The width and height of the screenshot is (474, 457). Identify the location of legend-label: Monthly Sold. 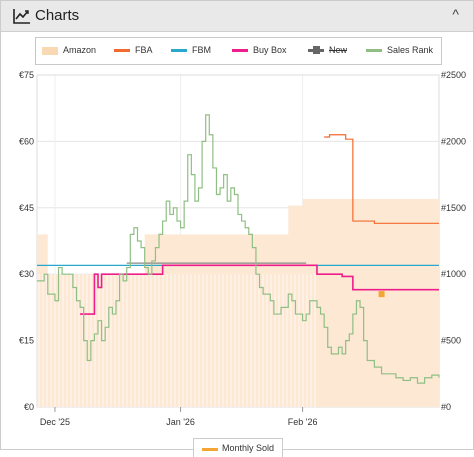
(248, 448).